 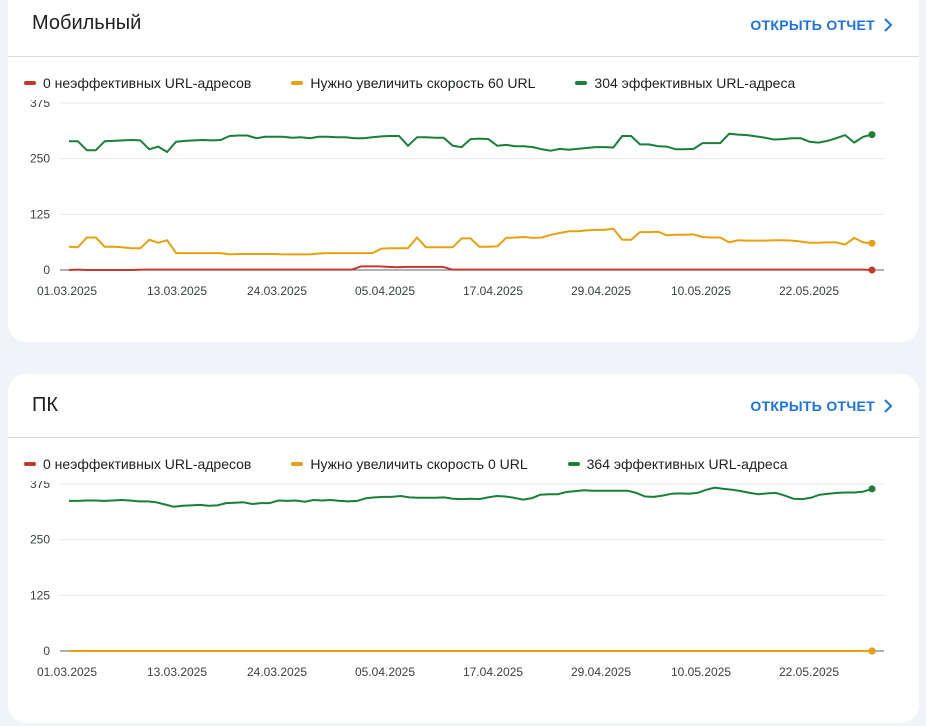 I want to click on legend-item-needs-improvement: Нужно увеличить скорость 0 URL, so click(x=409, y=464).